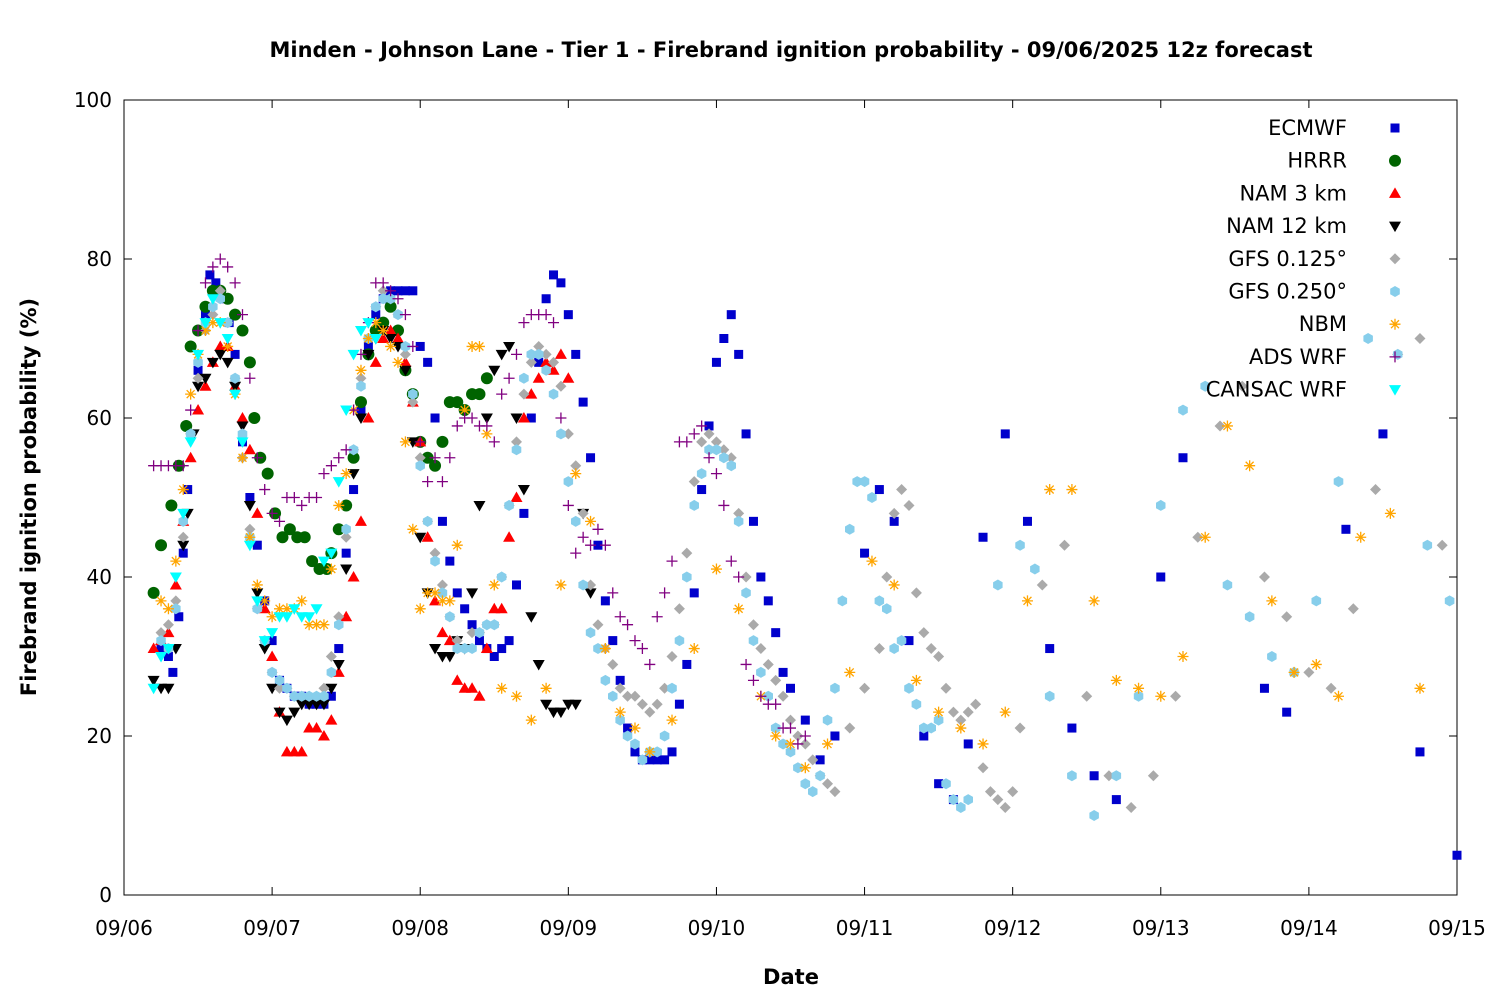 The image size is (1500, 1000). Describe the element at coordinates (1013, 928) in the screenshot. I see `x-tick-label: 09/12` at that location.